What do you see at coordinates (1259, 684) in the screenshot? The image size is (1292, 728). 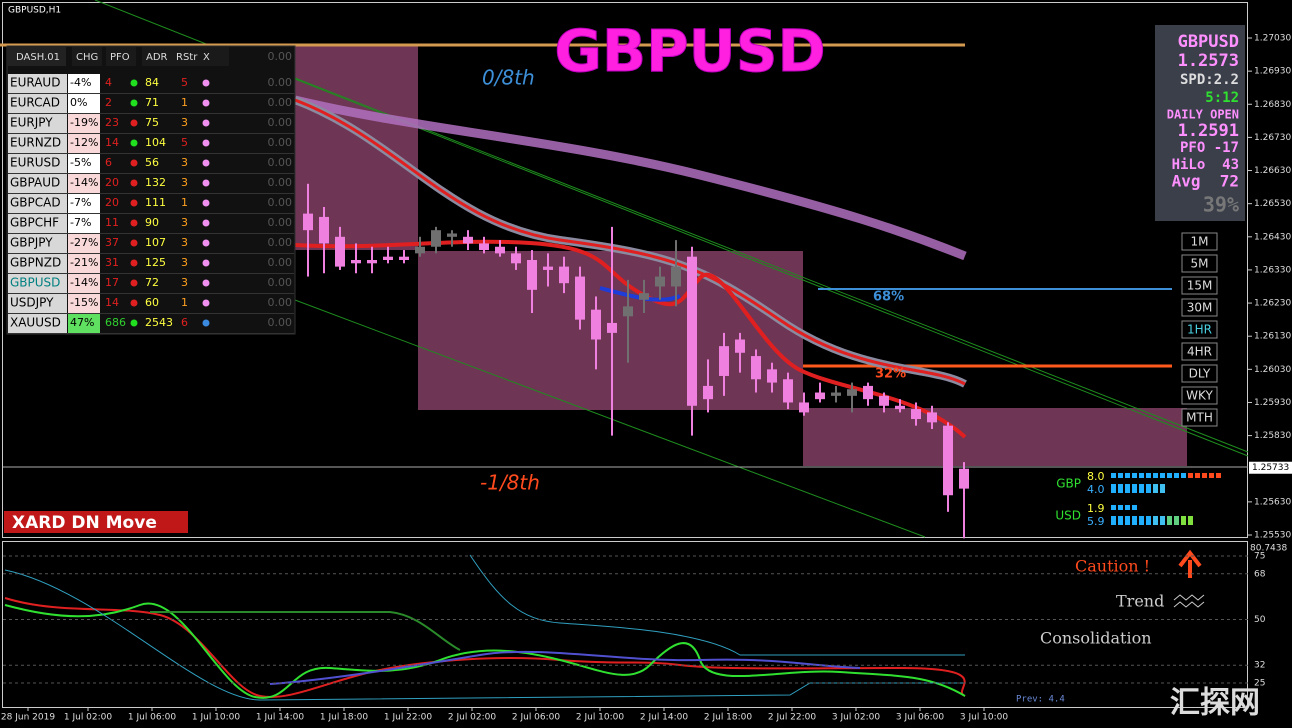 I see `y-tick-label: 25` at bounding box center [1259, 684].